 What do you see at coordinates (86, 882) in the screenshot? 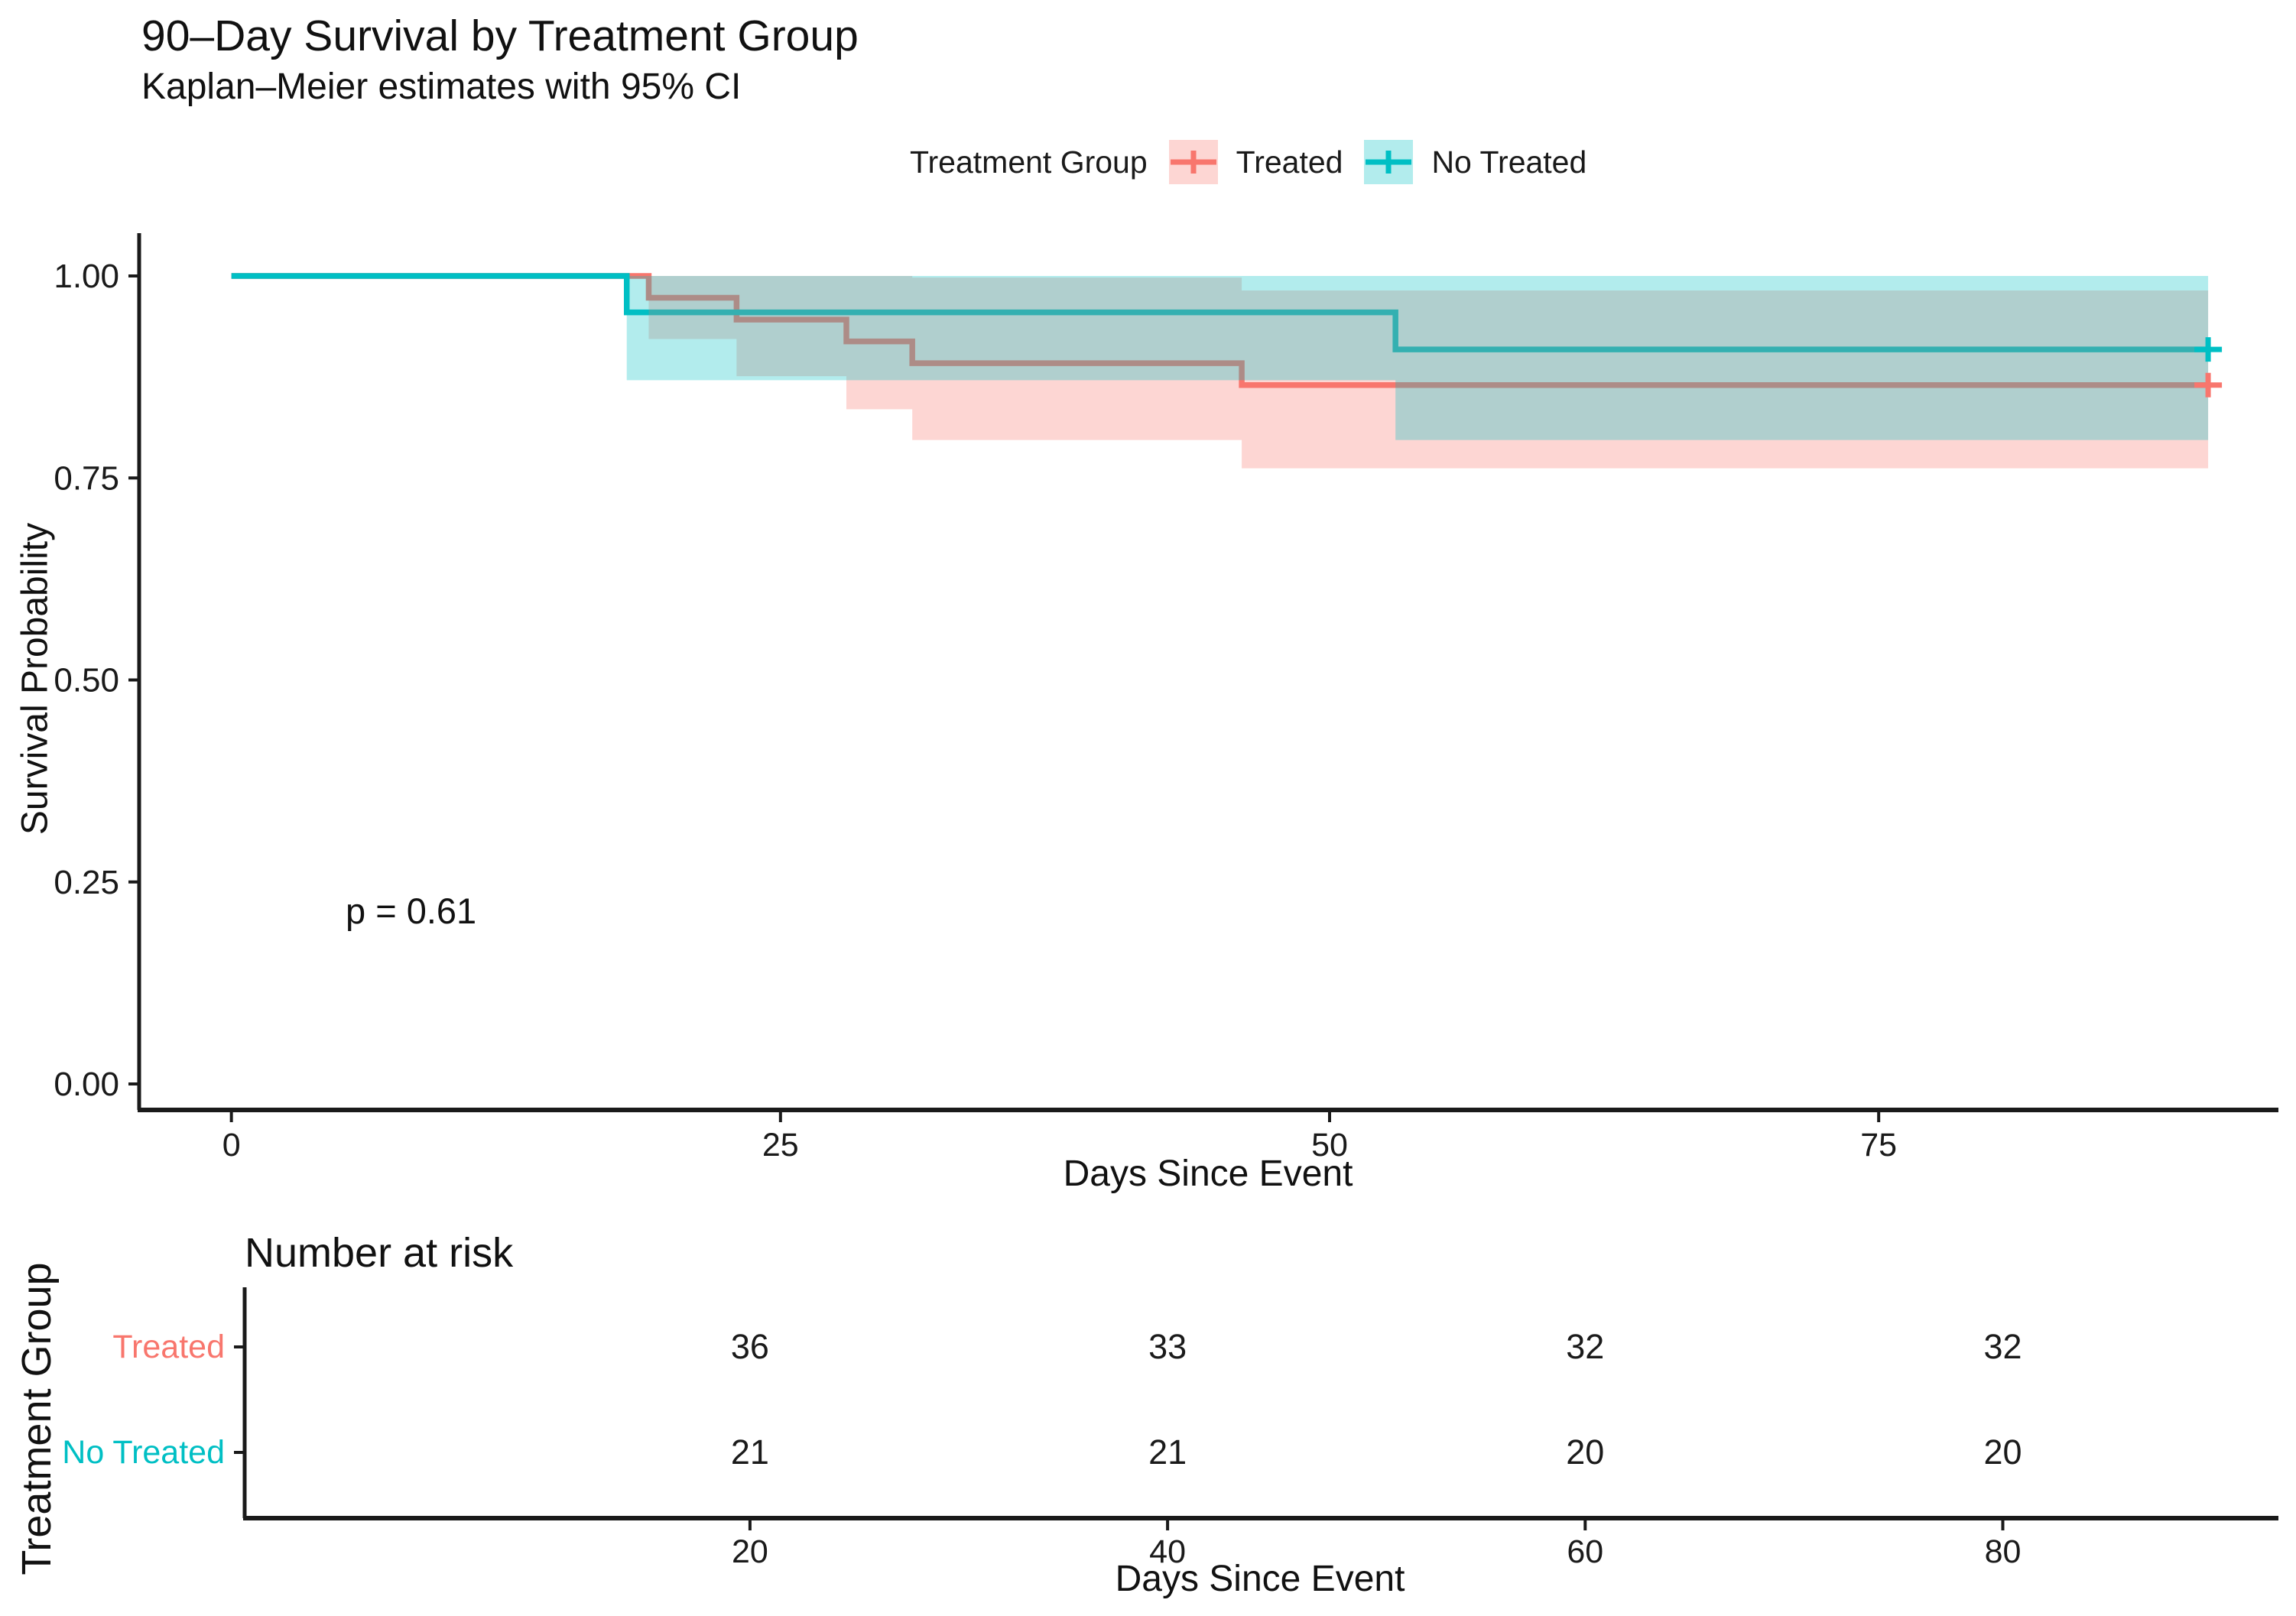
I see `y-axis-tick-label: 0.25` at bounding box center [86, 882].